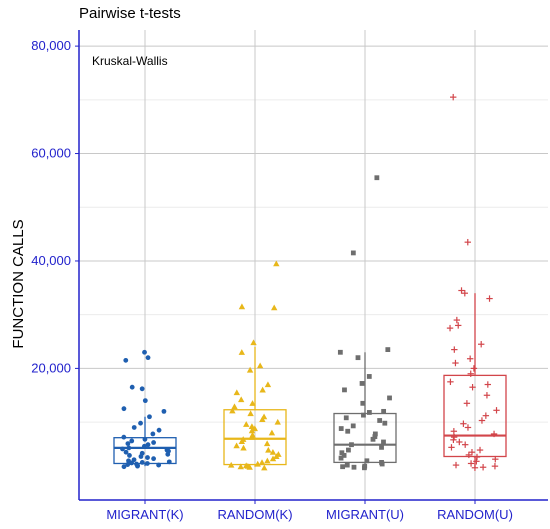  Describe the element at coordinates (130, 61) in the screenshot. I see `kruskal-wallis-annotation: Kruskal-Wallis` at that location.